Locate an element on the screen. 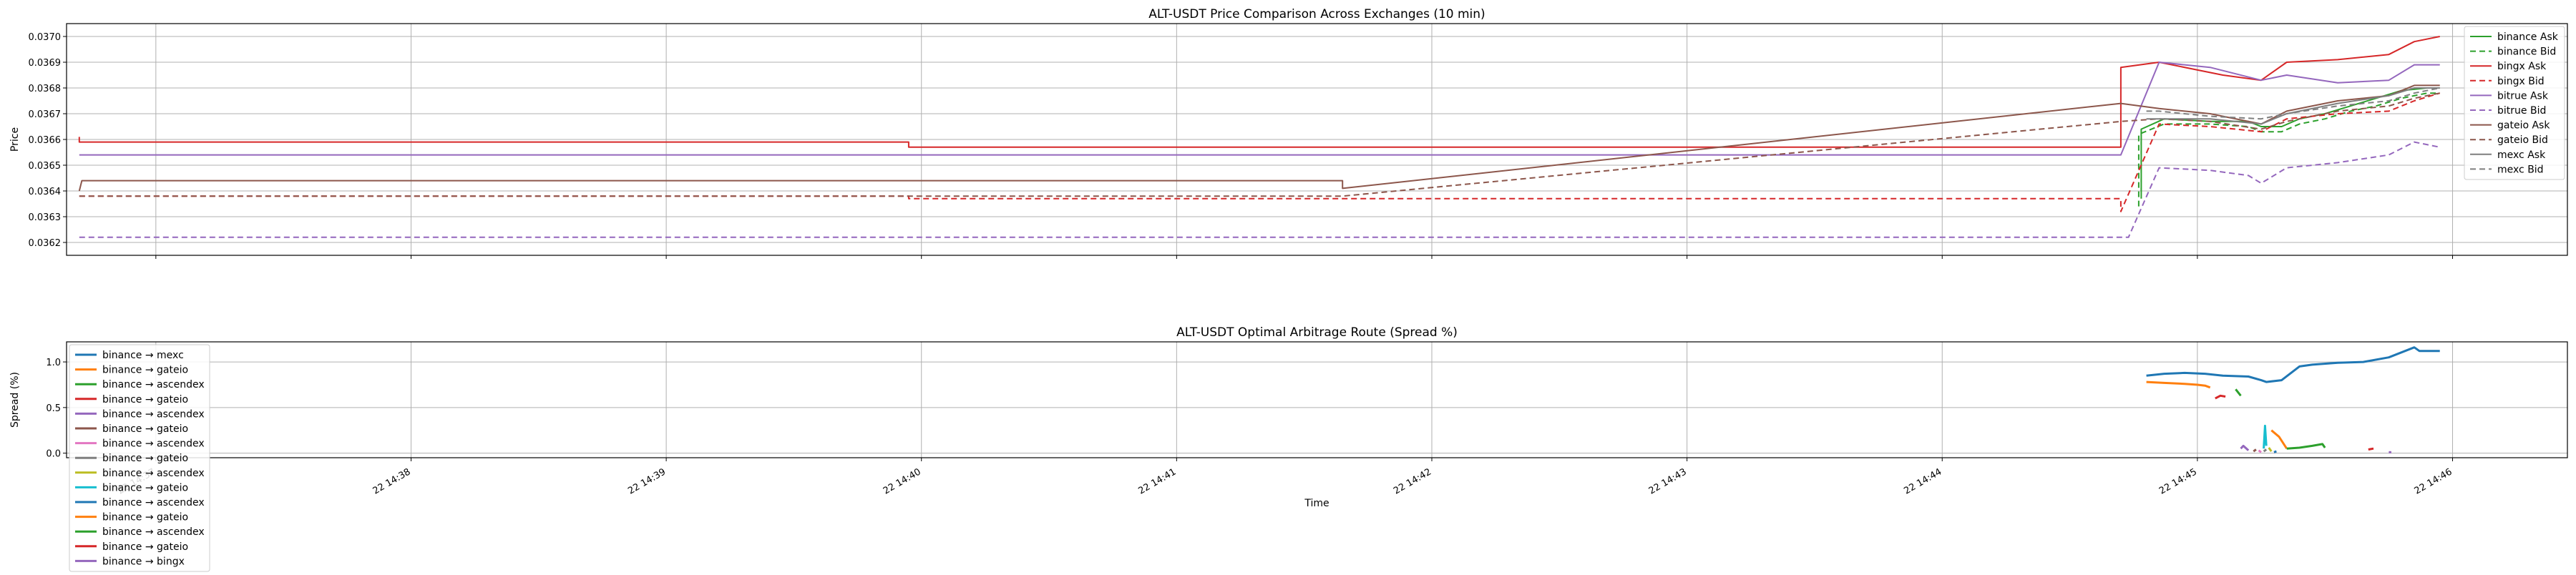  y-tick-label: 0.0362 is located at coordinates (45, 244).